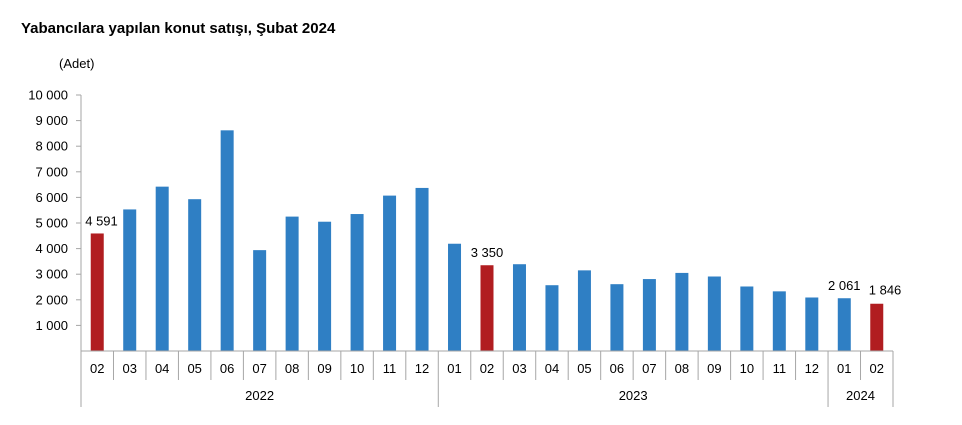  What do you see at coordinates (860, 395) in the screenshot?
I see `year-label: 2024` at bounding box center [860, 395].